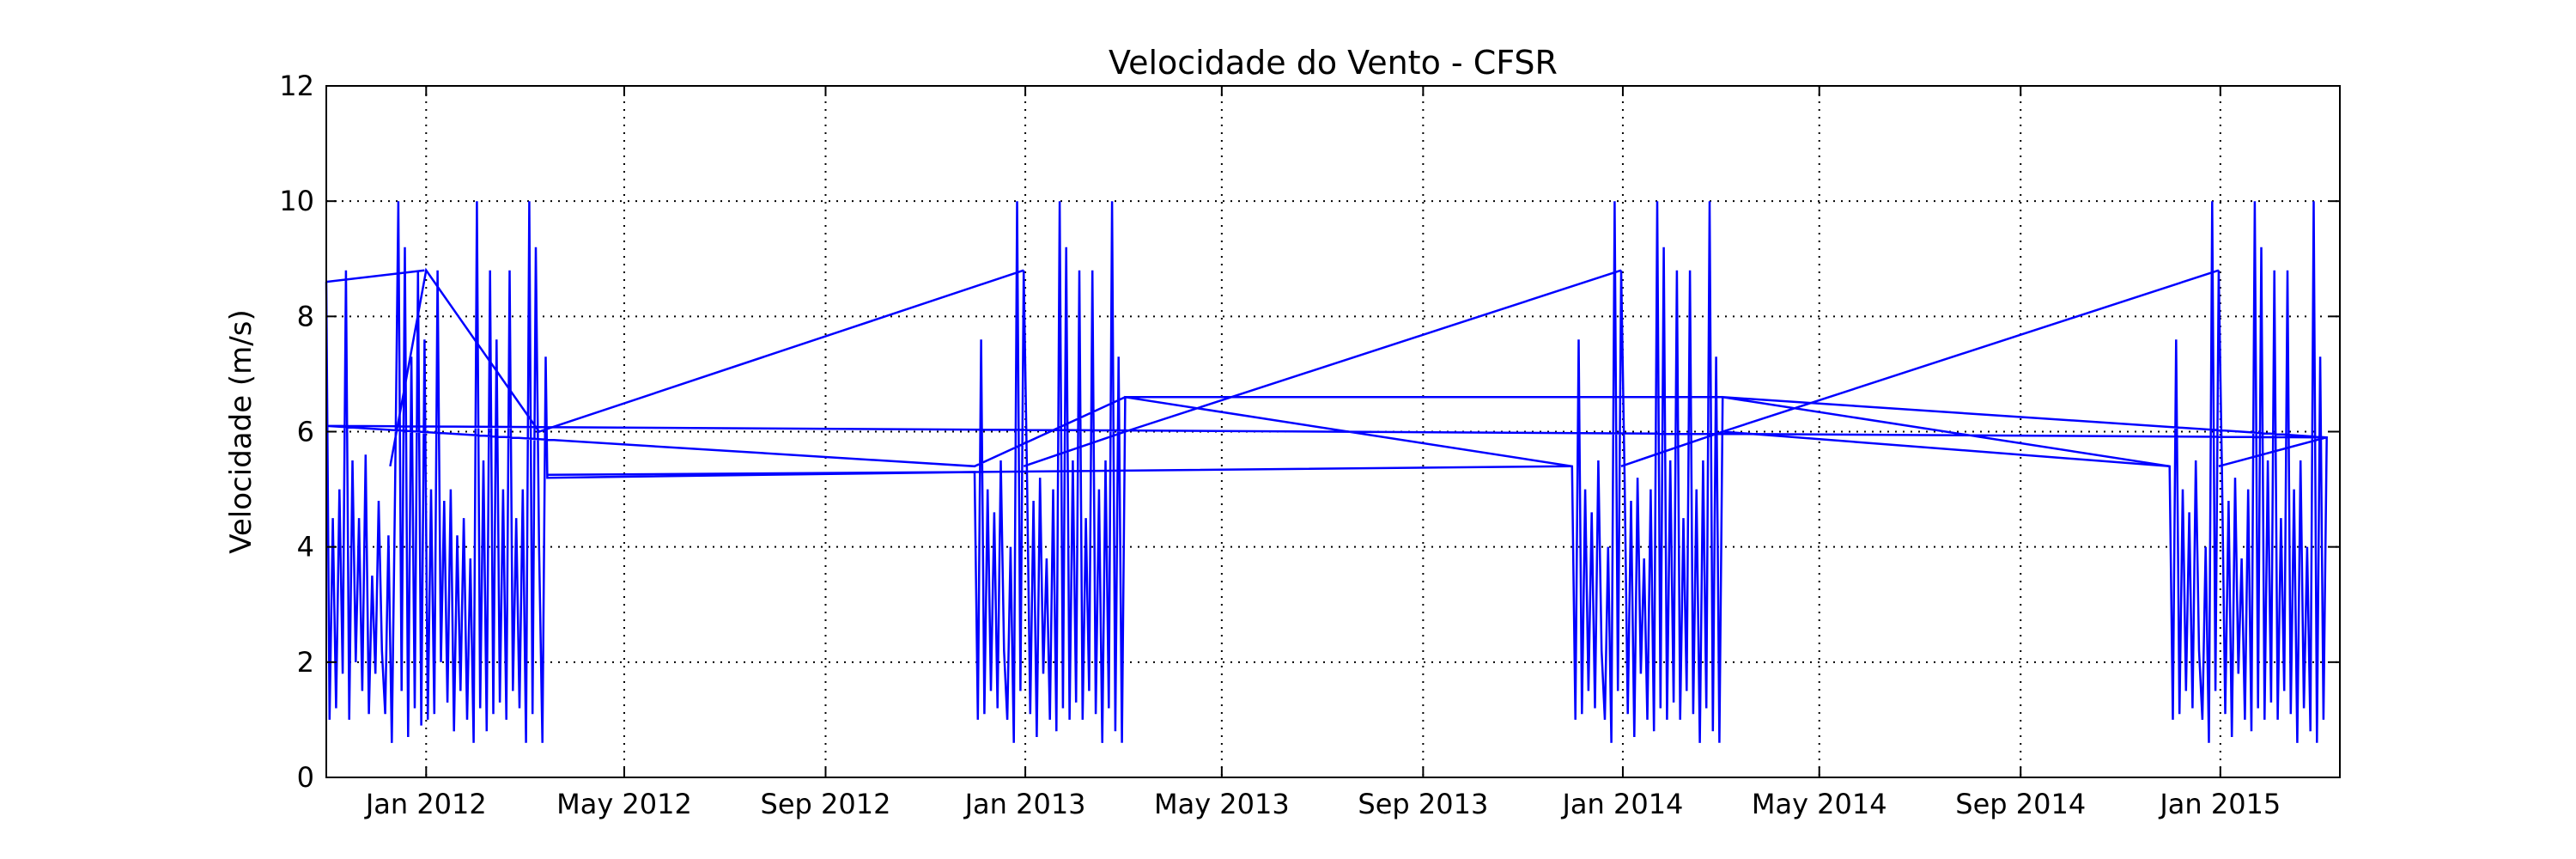  I want to click on x-tick-label: May 2014, so click(1820, 804).